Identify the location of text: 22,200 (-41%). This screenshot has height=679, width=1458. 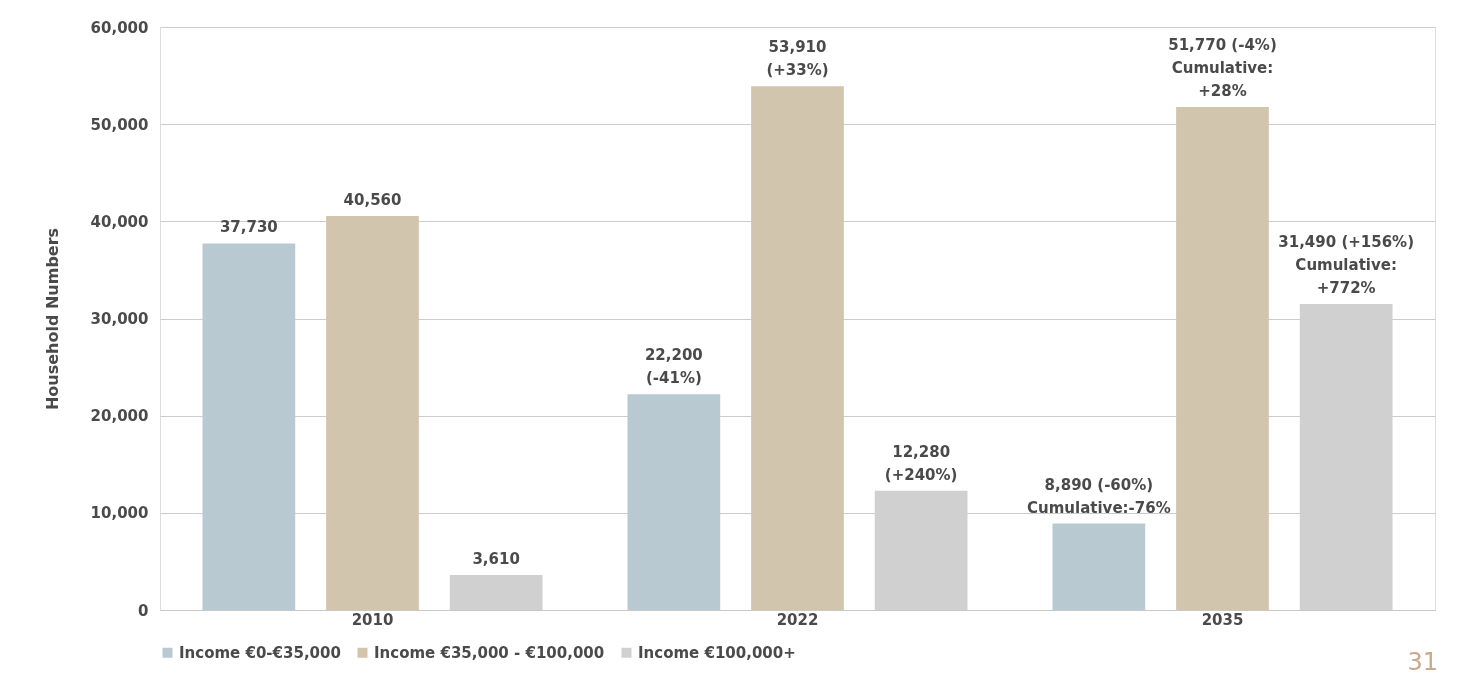
(673, 367).